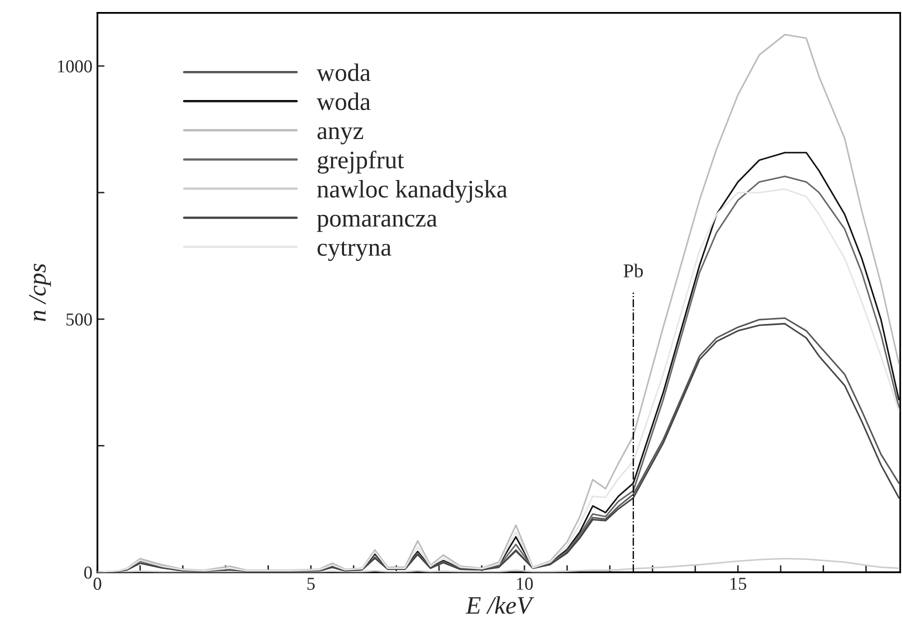 This screenshot has height=643, width=902. Describe the element at coordinates (377, 223) in the screenshot. I see `legend-label: pomarancza` at that location.